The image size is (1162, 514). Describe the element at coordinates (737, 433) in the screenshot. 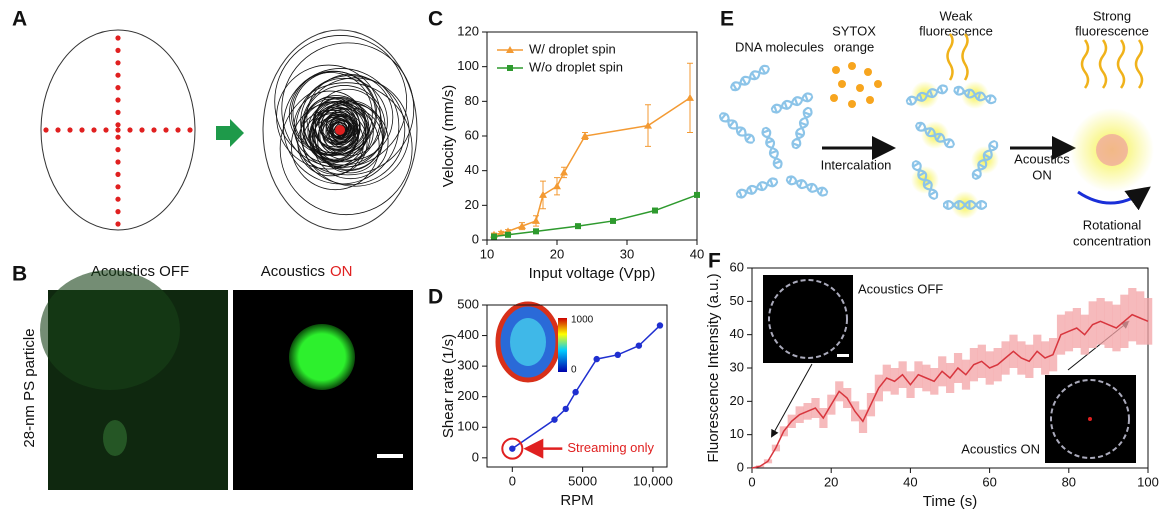

I see `y-tick-label: 10` at that location.